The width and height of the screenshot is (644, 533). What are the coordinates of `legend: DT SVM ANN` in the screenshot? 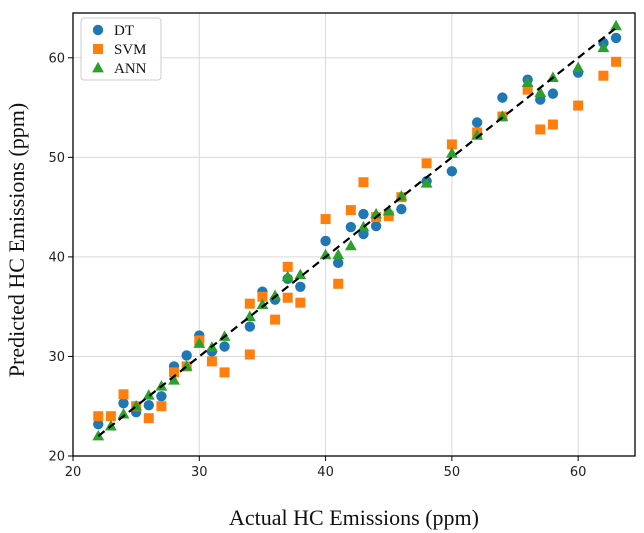 It's located at (121, 49).